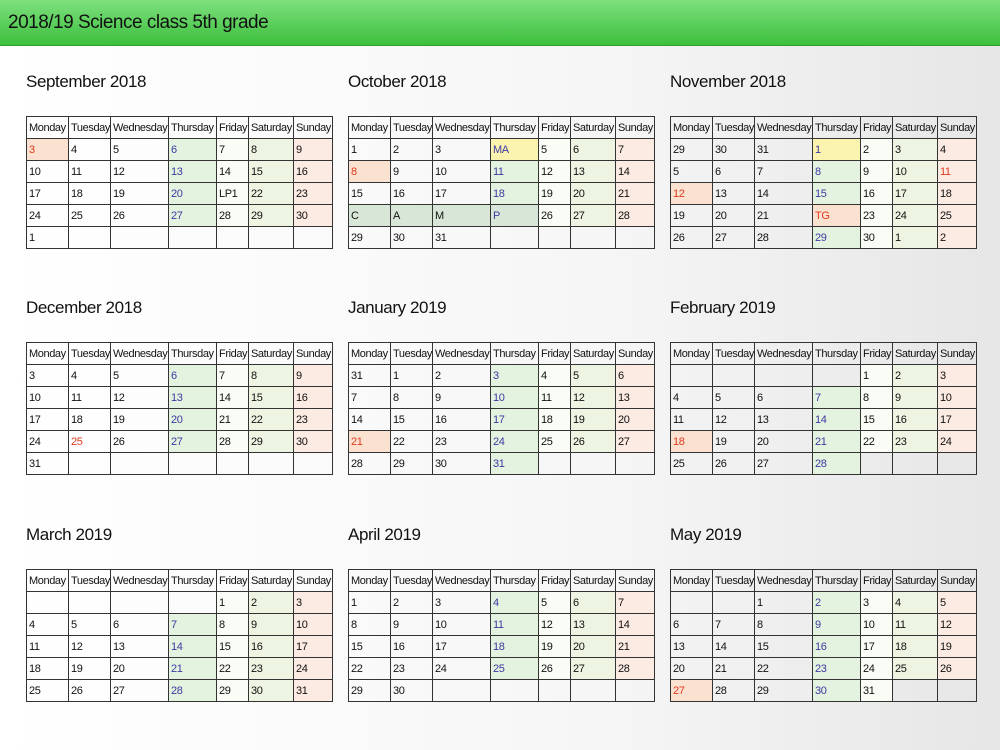 This screenshot has width=1000, height=750. Describe the element at coordinates (86, 81) in the screenshot. I see `month-title: September 2018` at that location.